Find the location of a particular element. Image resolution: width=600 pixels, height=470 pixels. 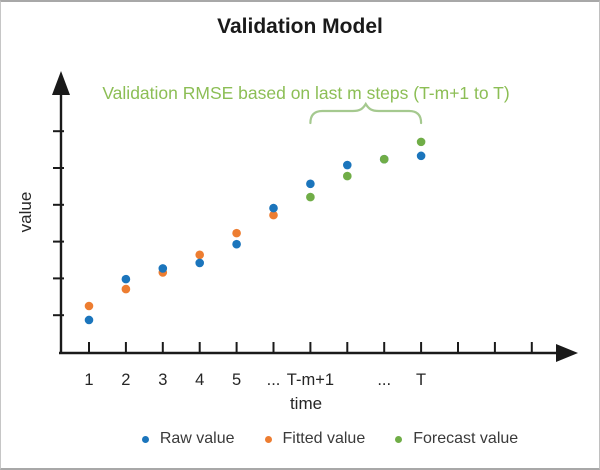

x-tick-label: T-m+1 is located at coordinates (310, 380).